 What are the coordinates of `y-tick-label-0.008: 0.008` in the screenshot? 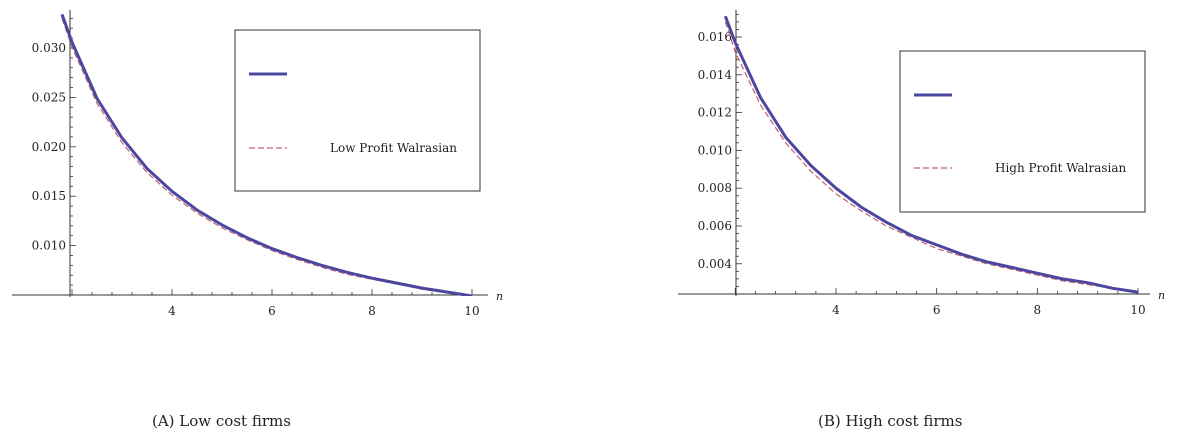 It's located at (715, 188).